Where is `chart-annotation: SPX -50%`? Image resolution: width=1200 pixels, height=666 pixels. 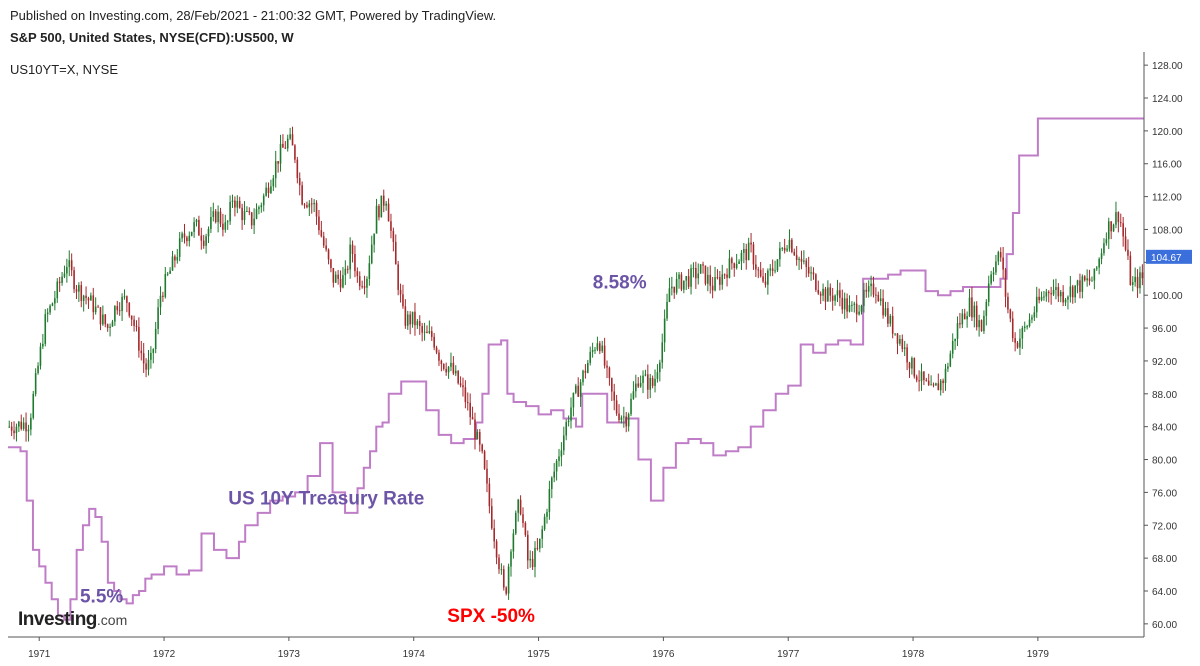
chart-annotation: SPX -50% is located at coordinates (491, 616).